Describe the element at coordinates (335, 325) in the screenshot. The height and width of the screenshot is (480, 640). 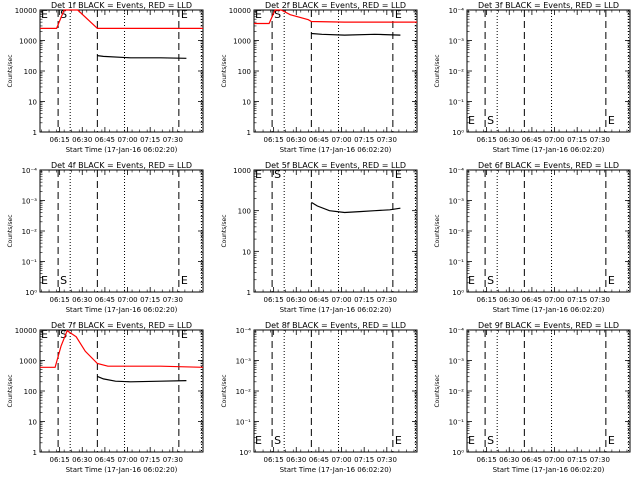
I see `panel-title: Det 8f BLACK = Events, RED = LLD` at that location.